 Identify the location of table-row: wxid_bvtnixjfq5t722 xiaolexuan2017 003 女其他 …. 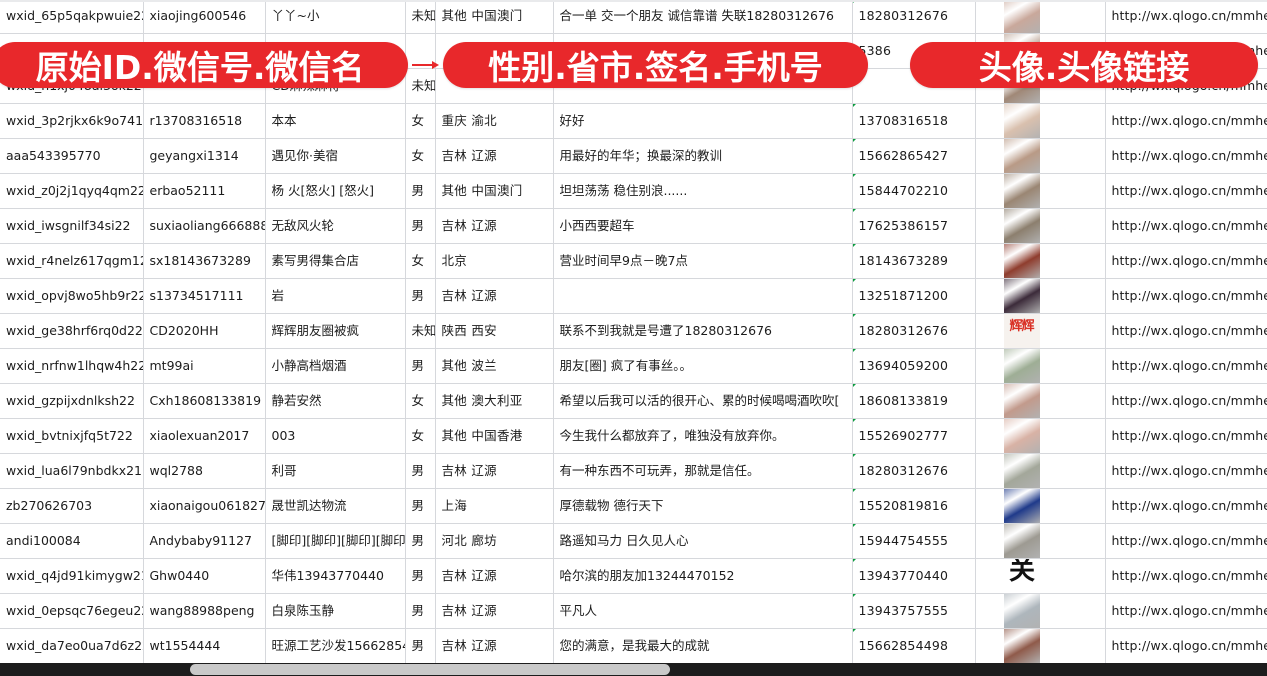
(633, 436).